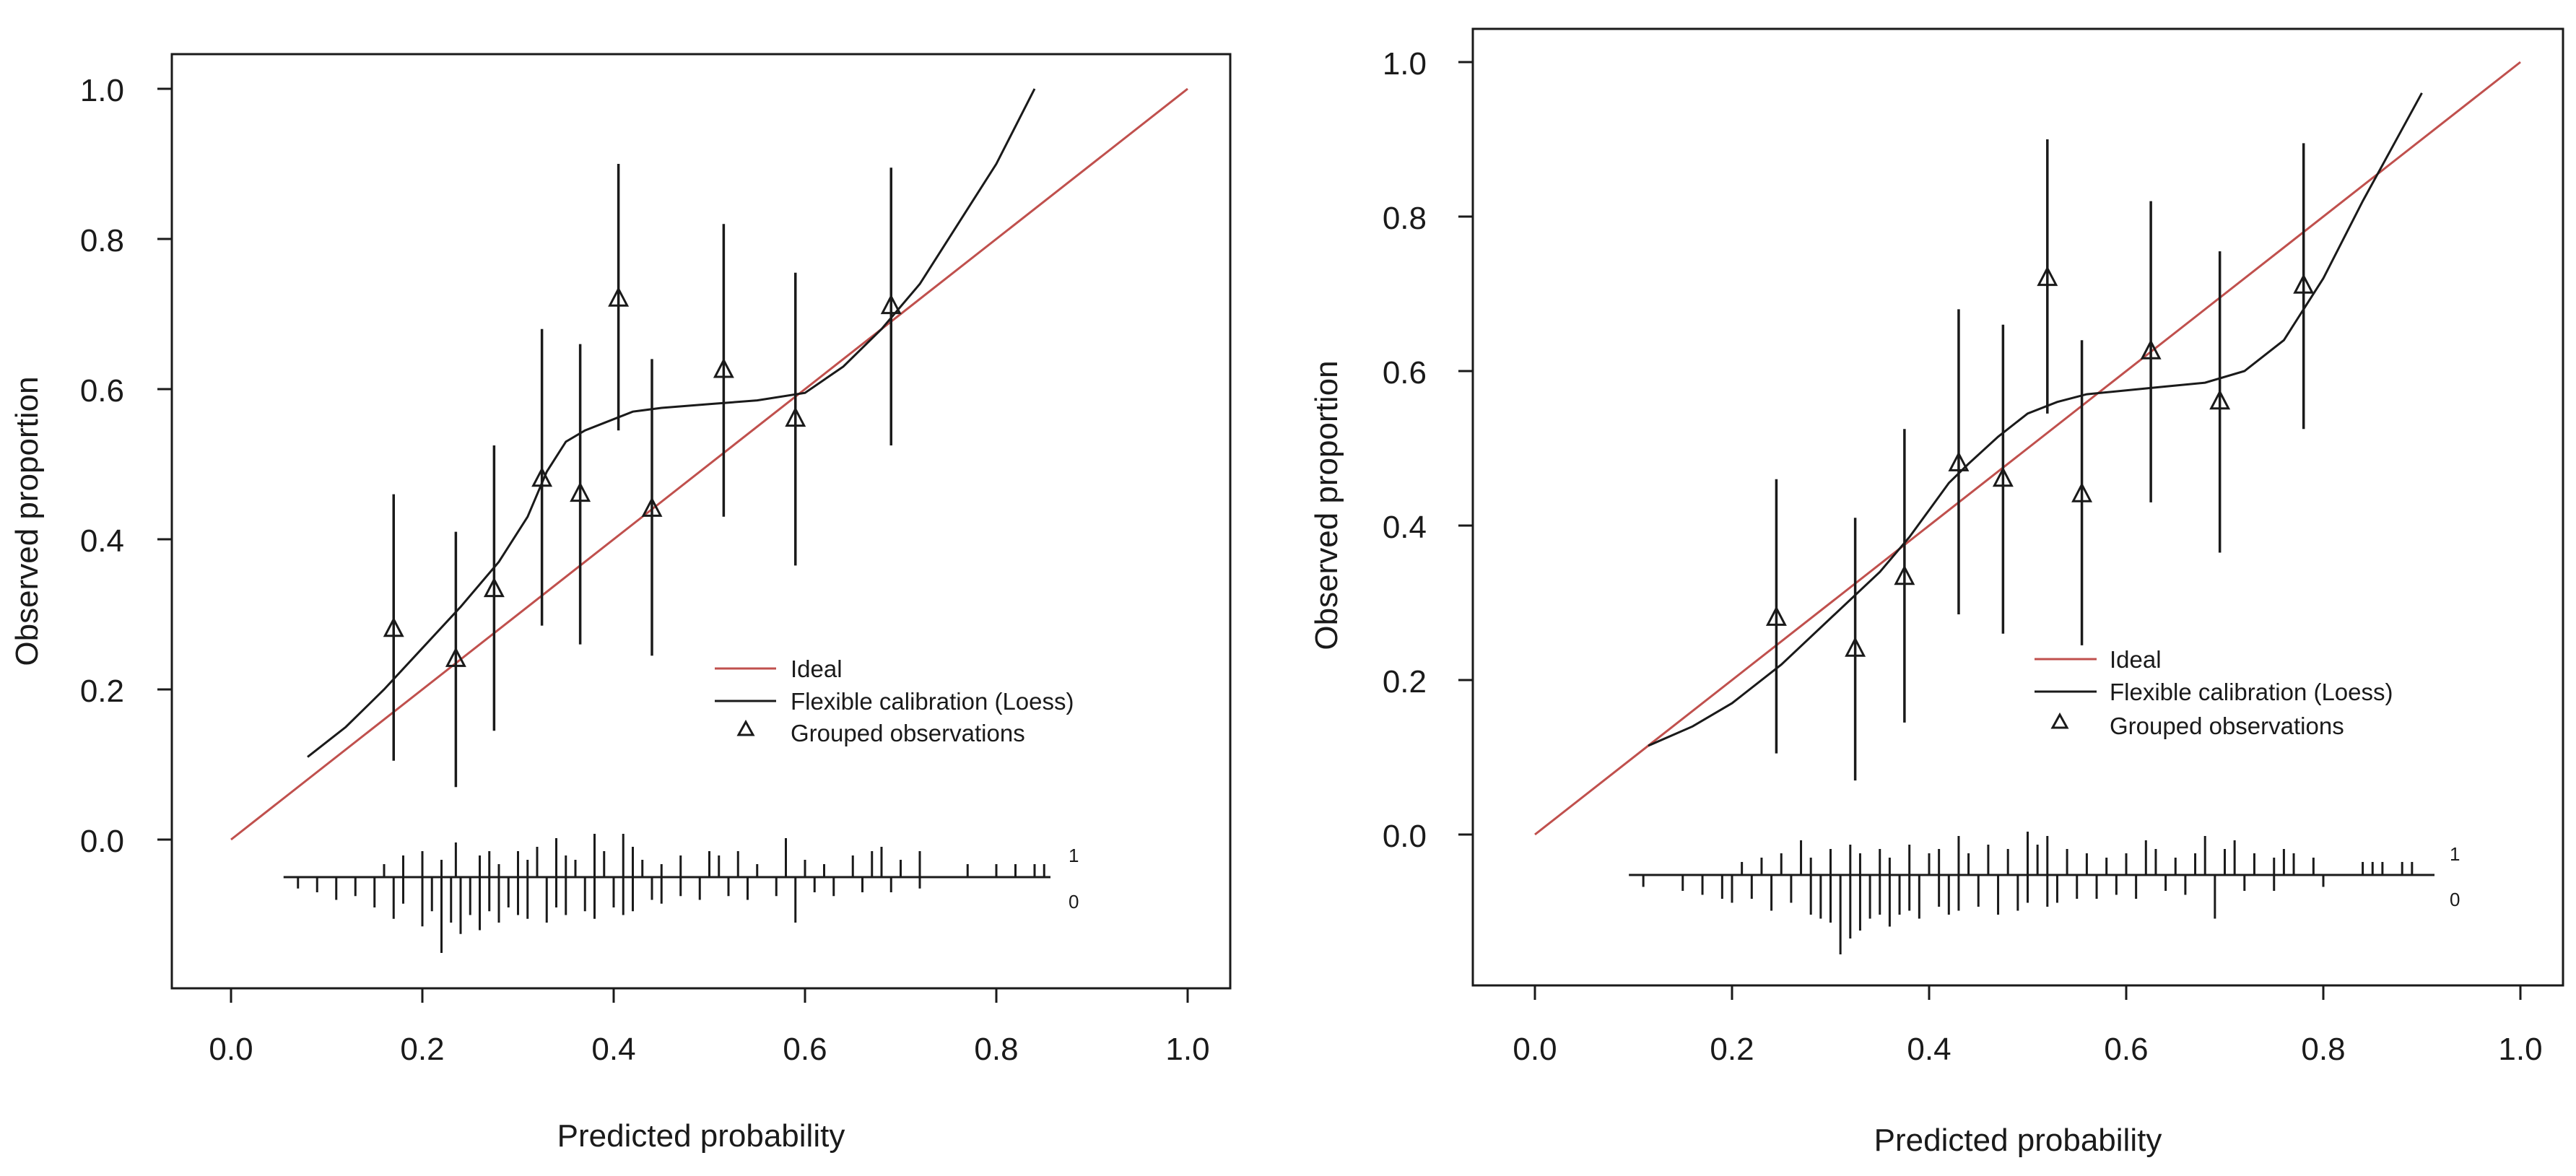 This screenshot has width=2576, height=1176. Describe the element at coordinates (1535, 1049) in the screenshot. I see `right-x-tick-label: 0.0` at that location.